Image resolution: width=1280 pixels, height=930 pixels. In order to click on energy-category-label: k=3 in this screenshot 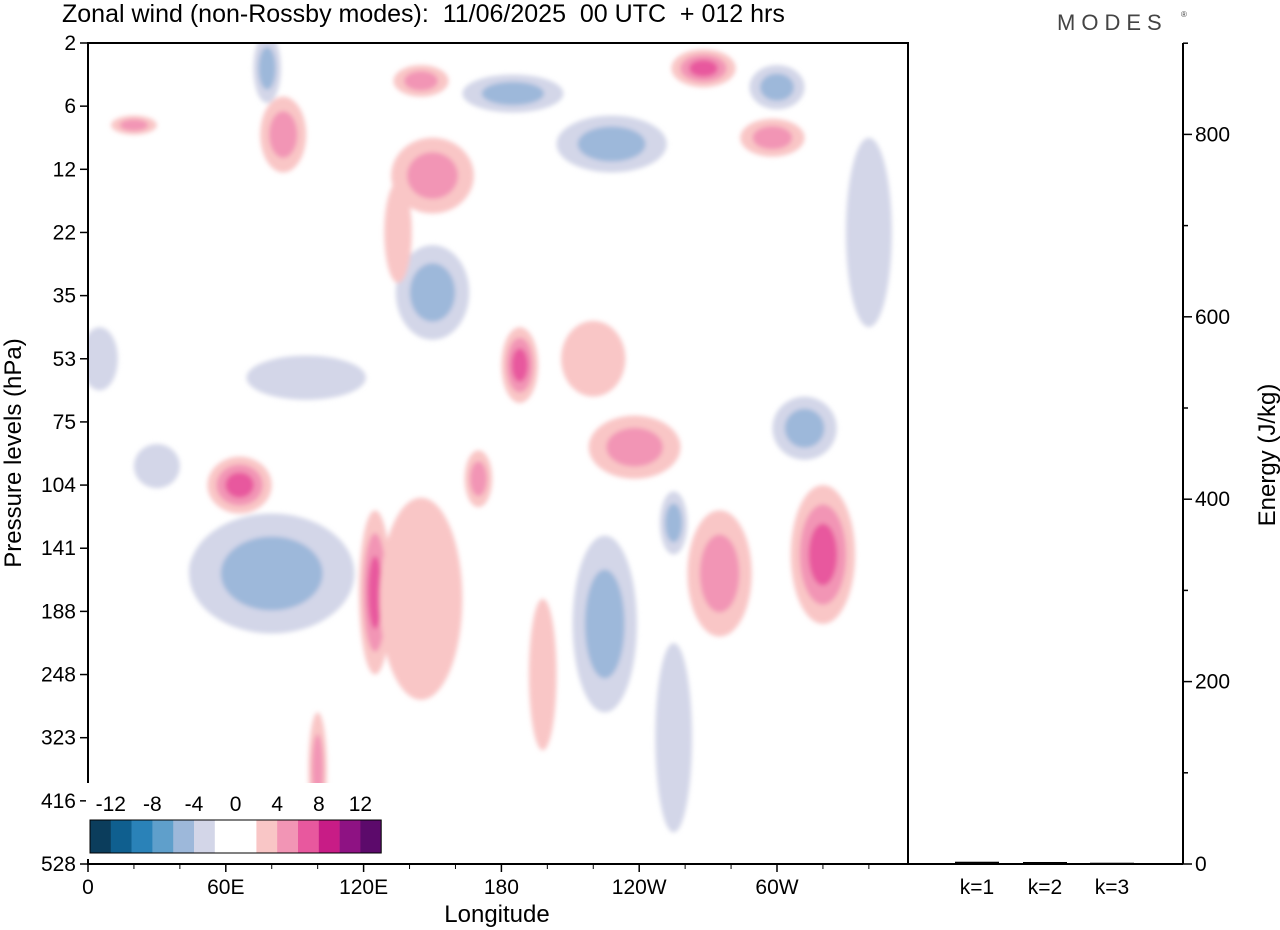, I will do `click(1112, 887)`.